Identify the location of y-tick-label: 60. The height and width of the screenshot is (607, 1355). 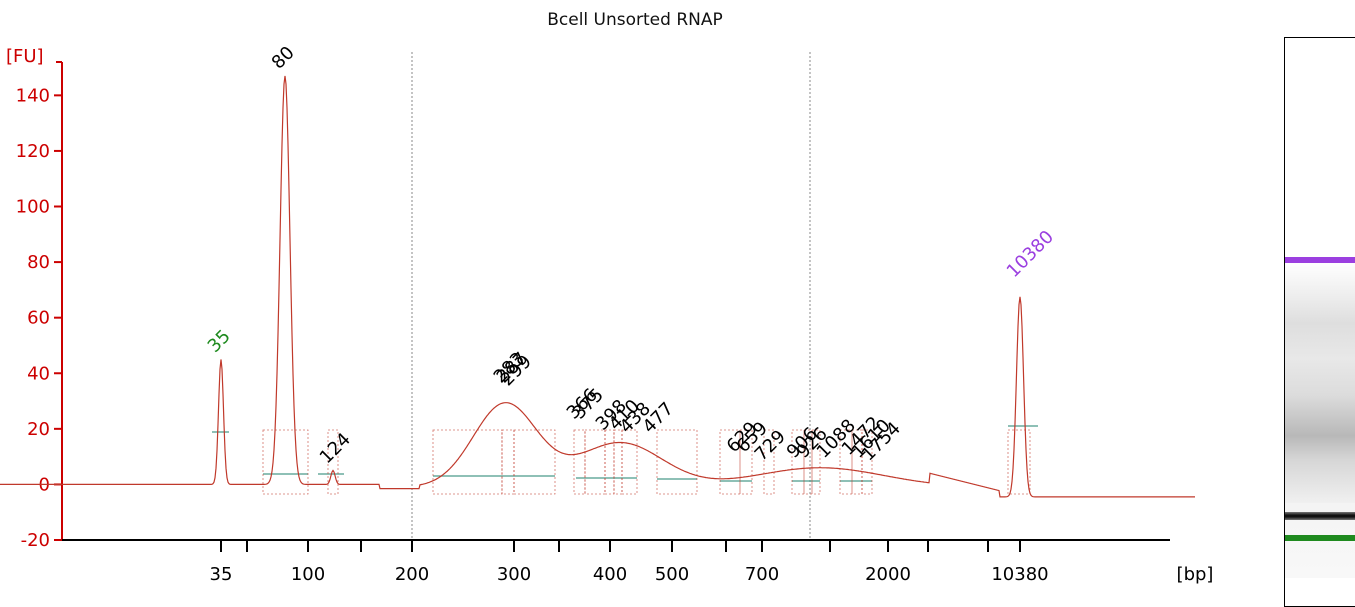
(38, 318).